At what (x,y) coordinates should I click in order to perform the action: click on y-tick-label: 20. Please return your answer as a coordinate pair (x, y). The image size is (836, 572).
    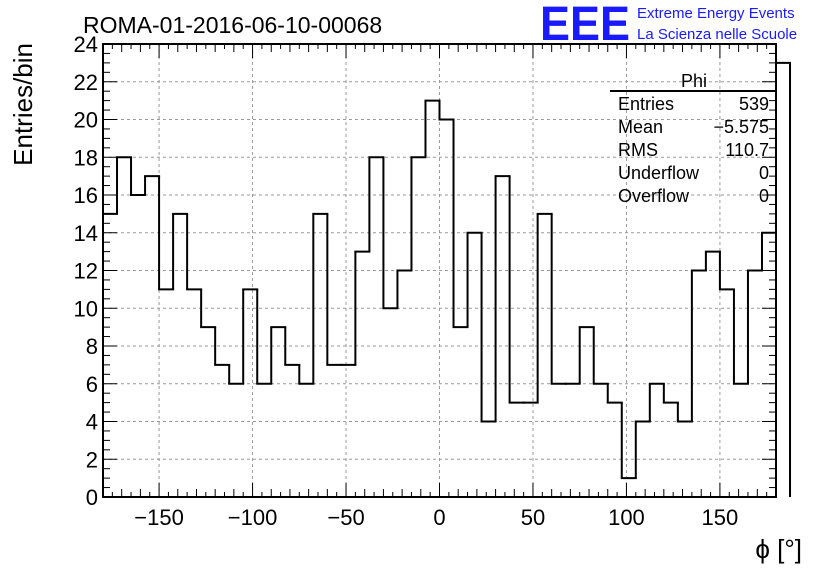
    Looking at the image, I should click on (86, 120).